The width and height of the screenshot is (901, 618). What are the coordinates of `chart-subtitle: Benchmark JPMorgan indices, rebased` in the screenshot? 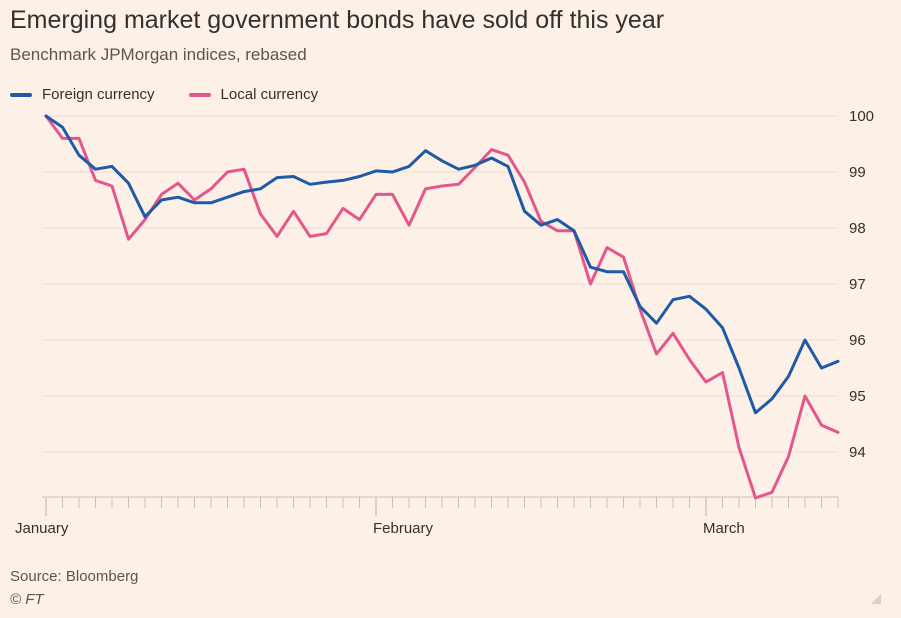 It's located at (158, 54).